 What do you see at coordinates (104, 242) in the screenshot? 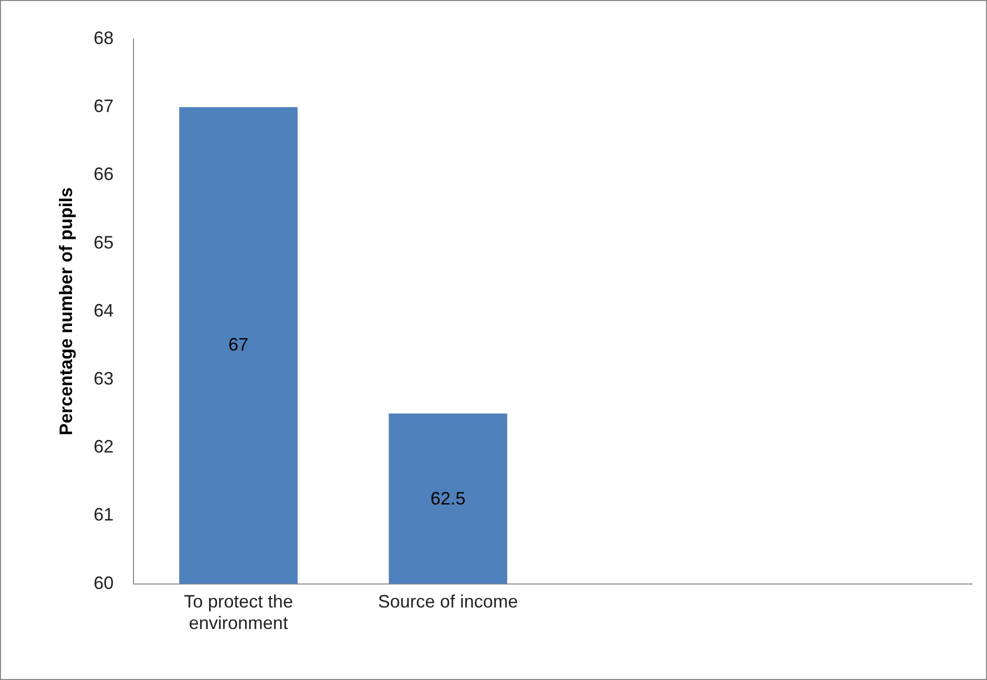
I see `y-tick-label: 65` at bounding box center [104, 242].